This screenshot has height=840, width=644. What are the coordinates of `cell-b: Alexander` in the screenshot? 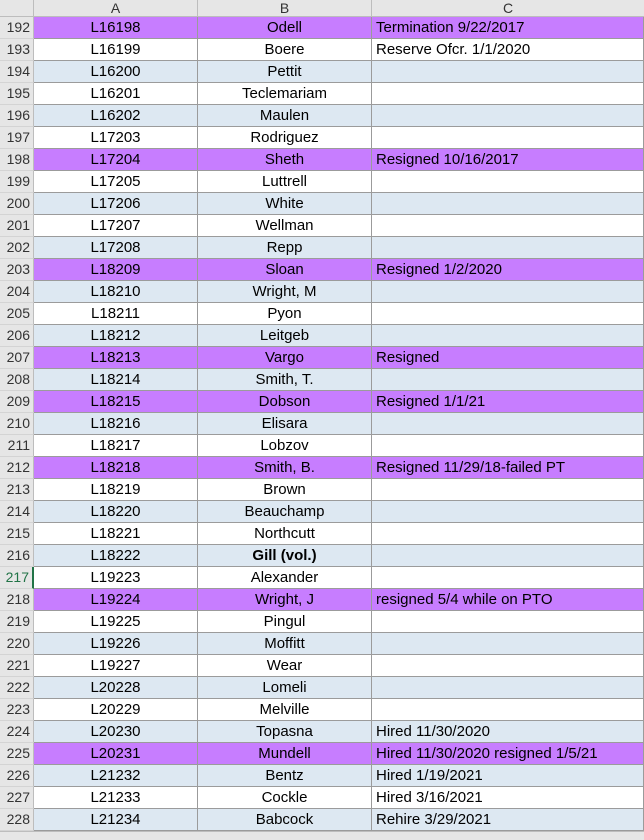 It's located at (285, 578).